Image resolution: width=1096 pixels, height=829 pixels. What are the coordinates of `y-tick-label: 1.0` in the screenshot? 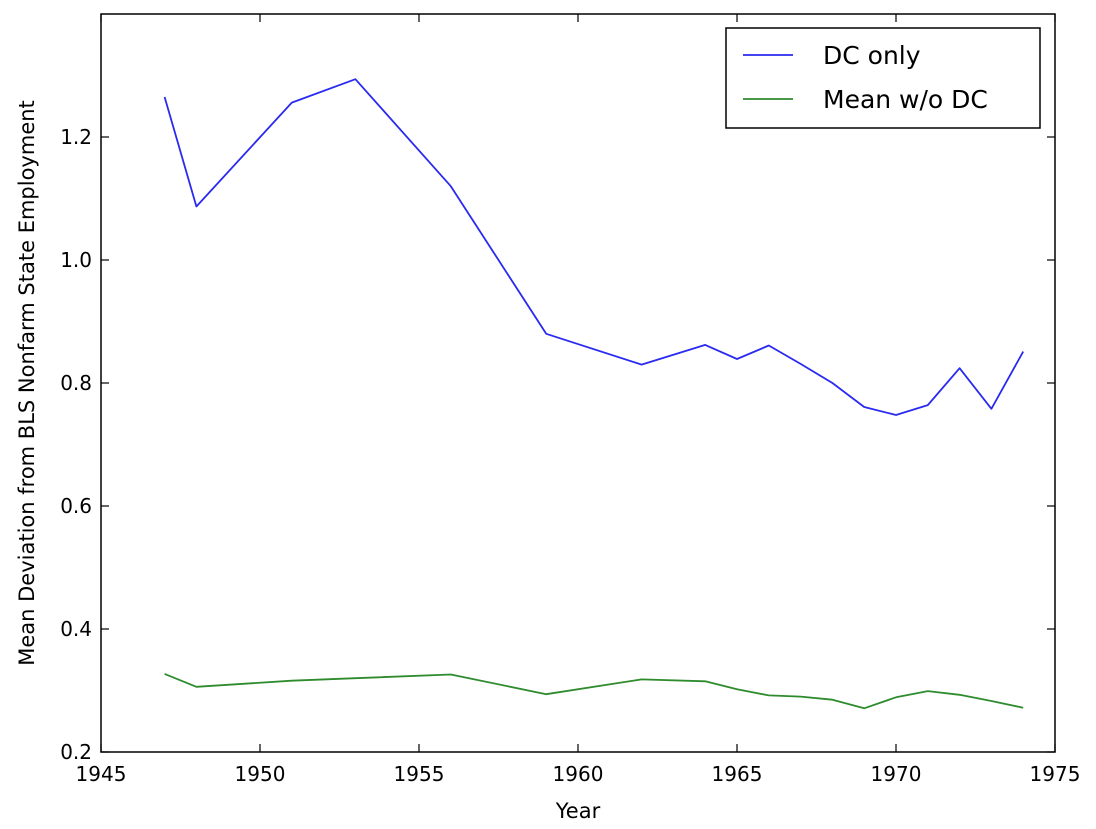 It's located at (76, 260).